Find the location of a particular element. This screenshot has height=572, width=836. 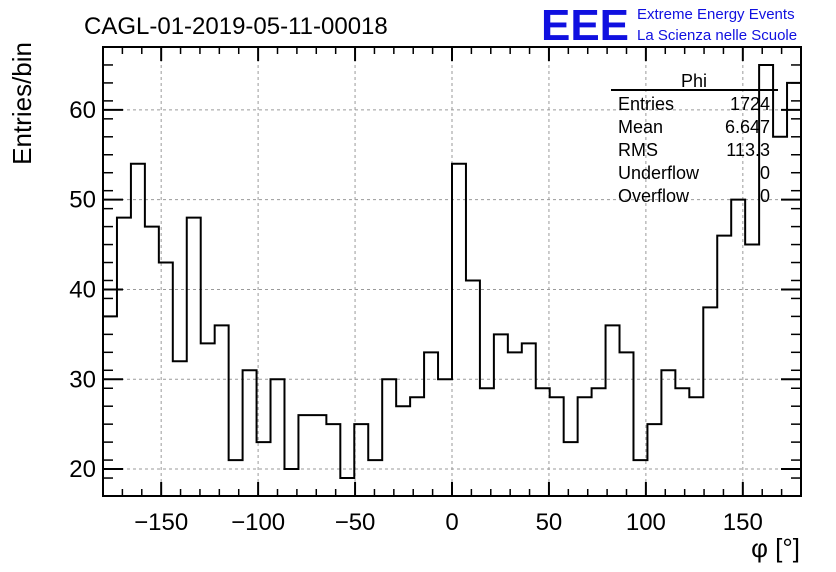

x-tick-label: 150 is located at coordinates (743, 522).